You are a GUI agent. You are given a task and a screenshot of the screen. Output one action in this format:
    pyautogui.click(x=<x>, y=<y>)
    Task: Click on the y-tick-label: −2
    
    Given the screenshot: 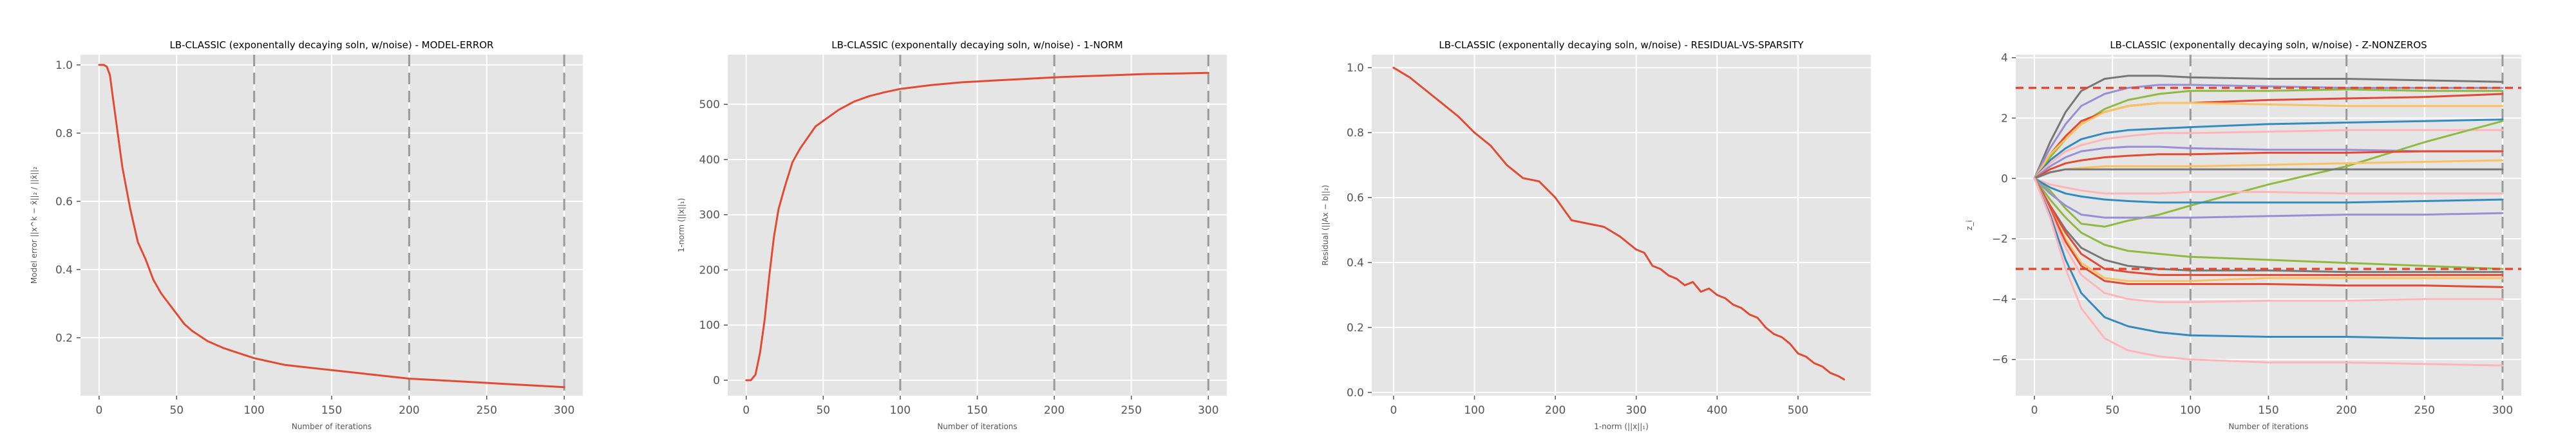 What is the action you would take?
    pyautogui.click(x=2000, y=239)
    